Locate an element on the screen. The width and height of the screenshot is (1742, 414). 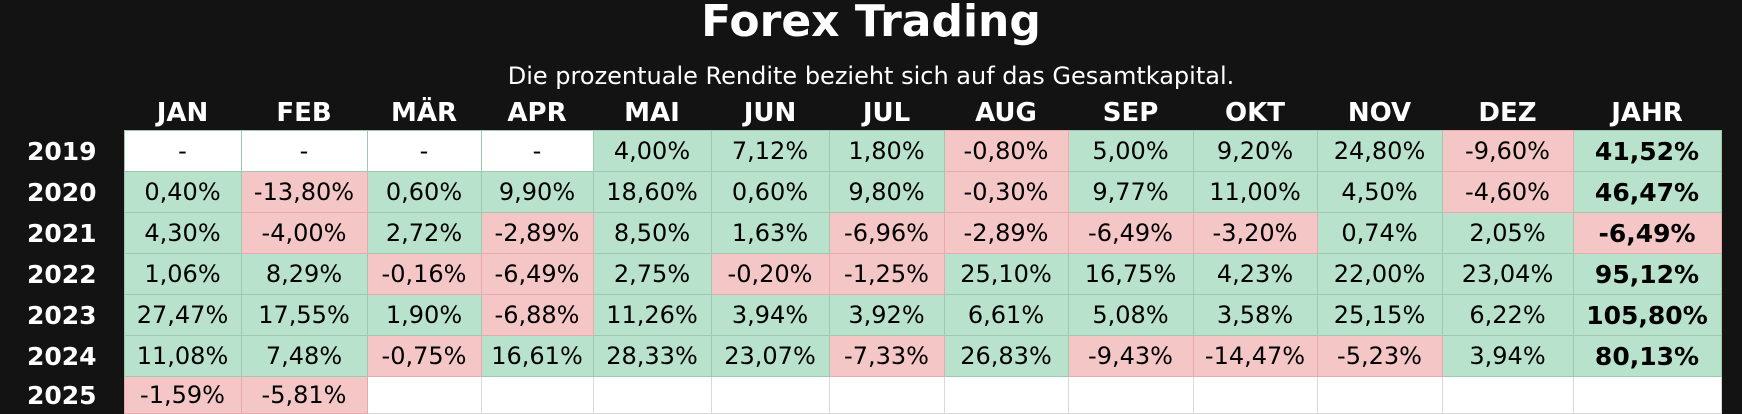
month-return-cell: 26,83% is located at coordinates (1006, 356).